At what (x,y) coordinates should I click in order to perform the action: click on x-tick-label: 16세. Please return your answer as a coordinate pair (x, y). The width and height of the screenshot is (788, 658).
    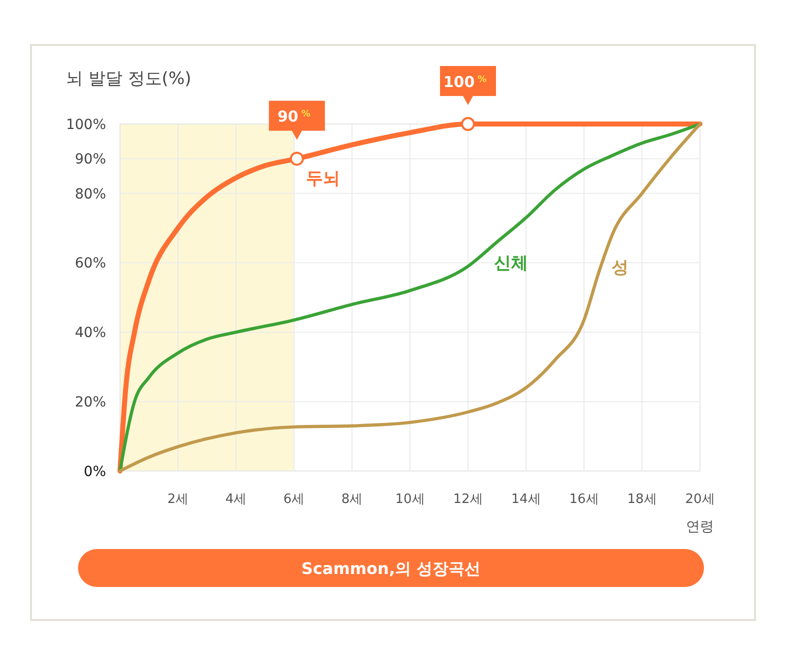
    Looking at the image, I should click on (584, 499).